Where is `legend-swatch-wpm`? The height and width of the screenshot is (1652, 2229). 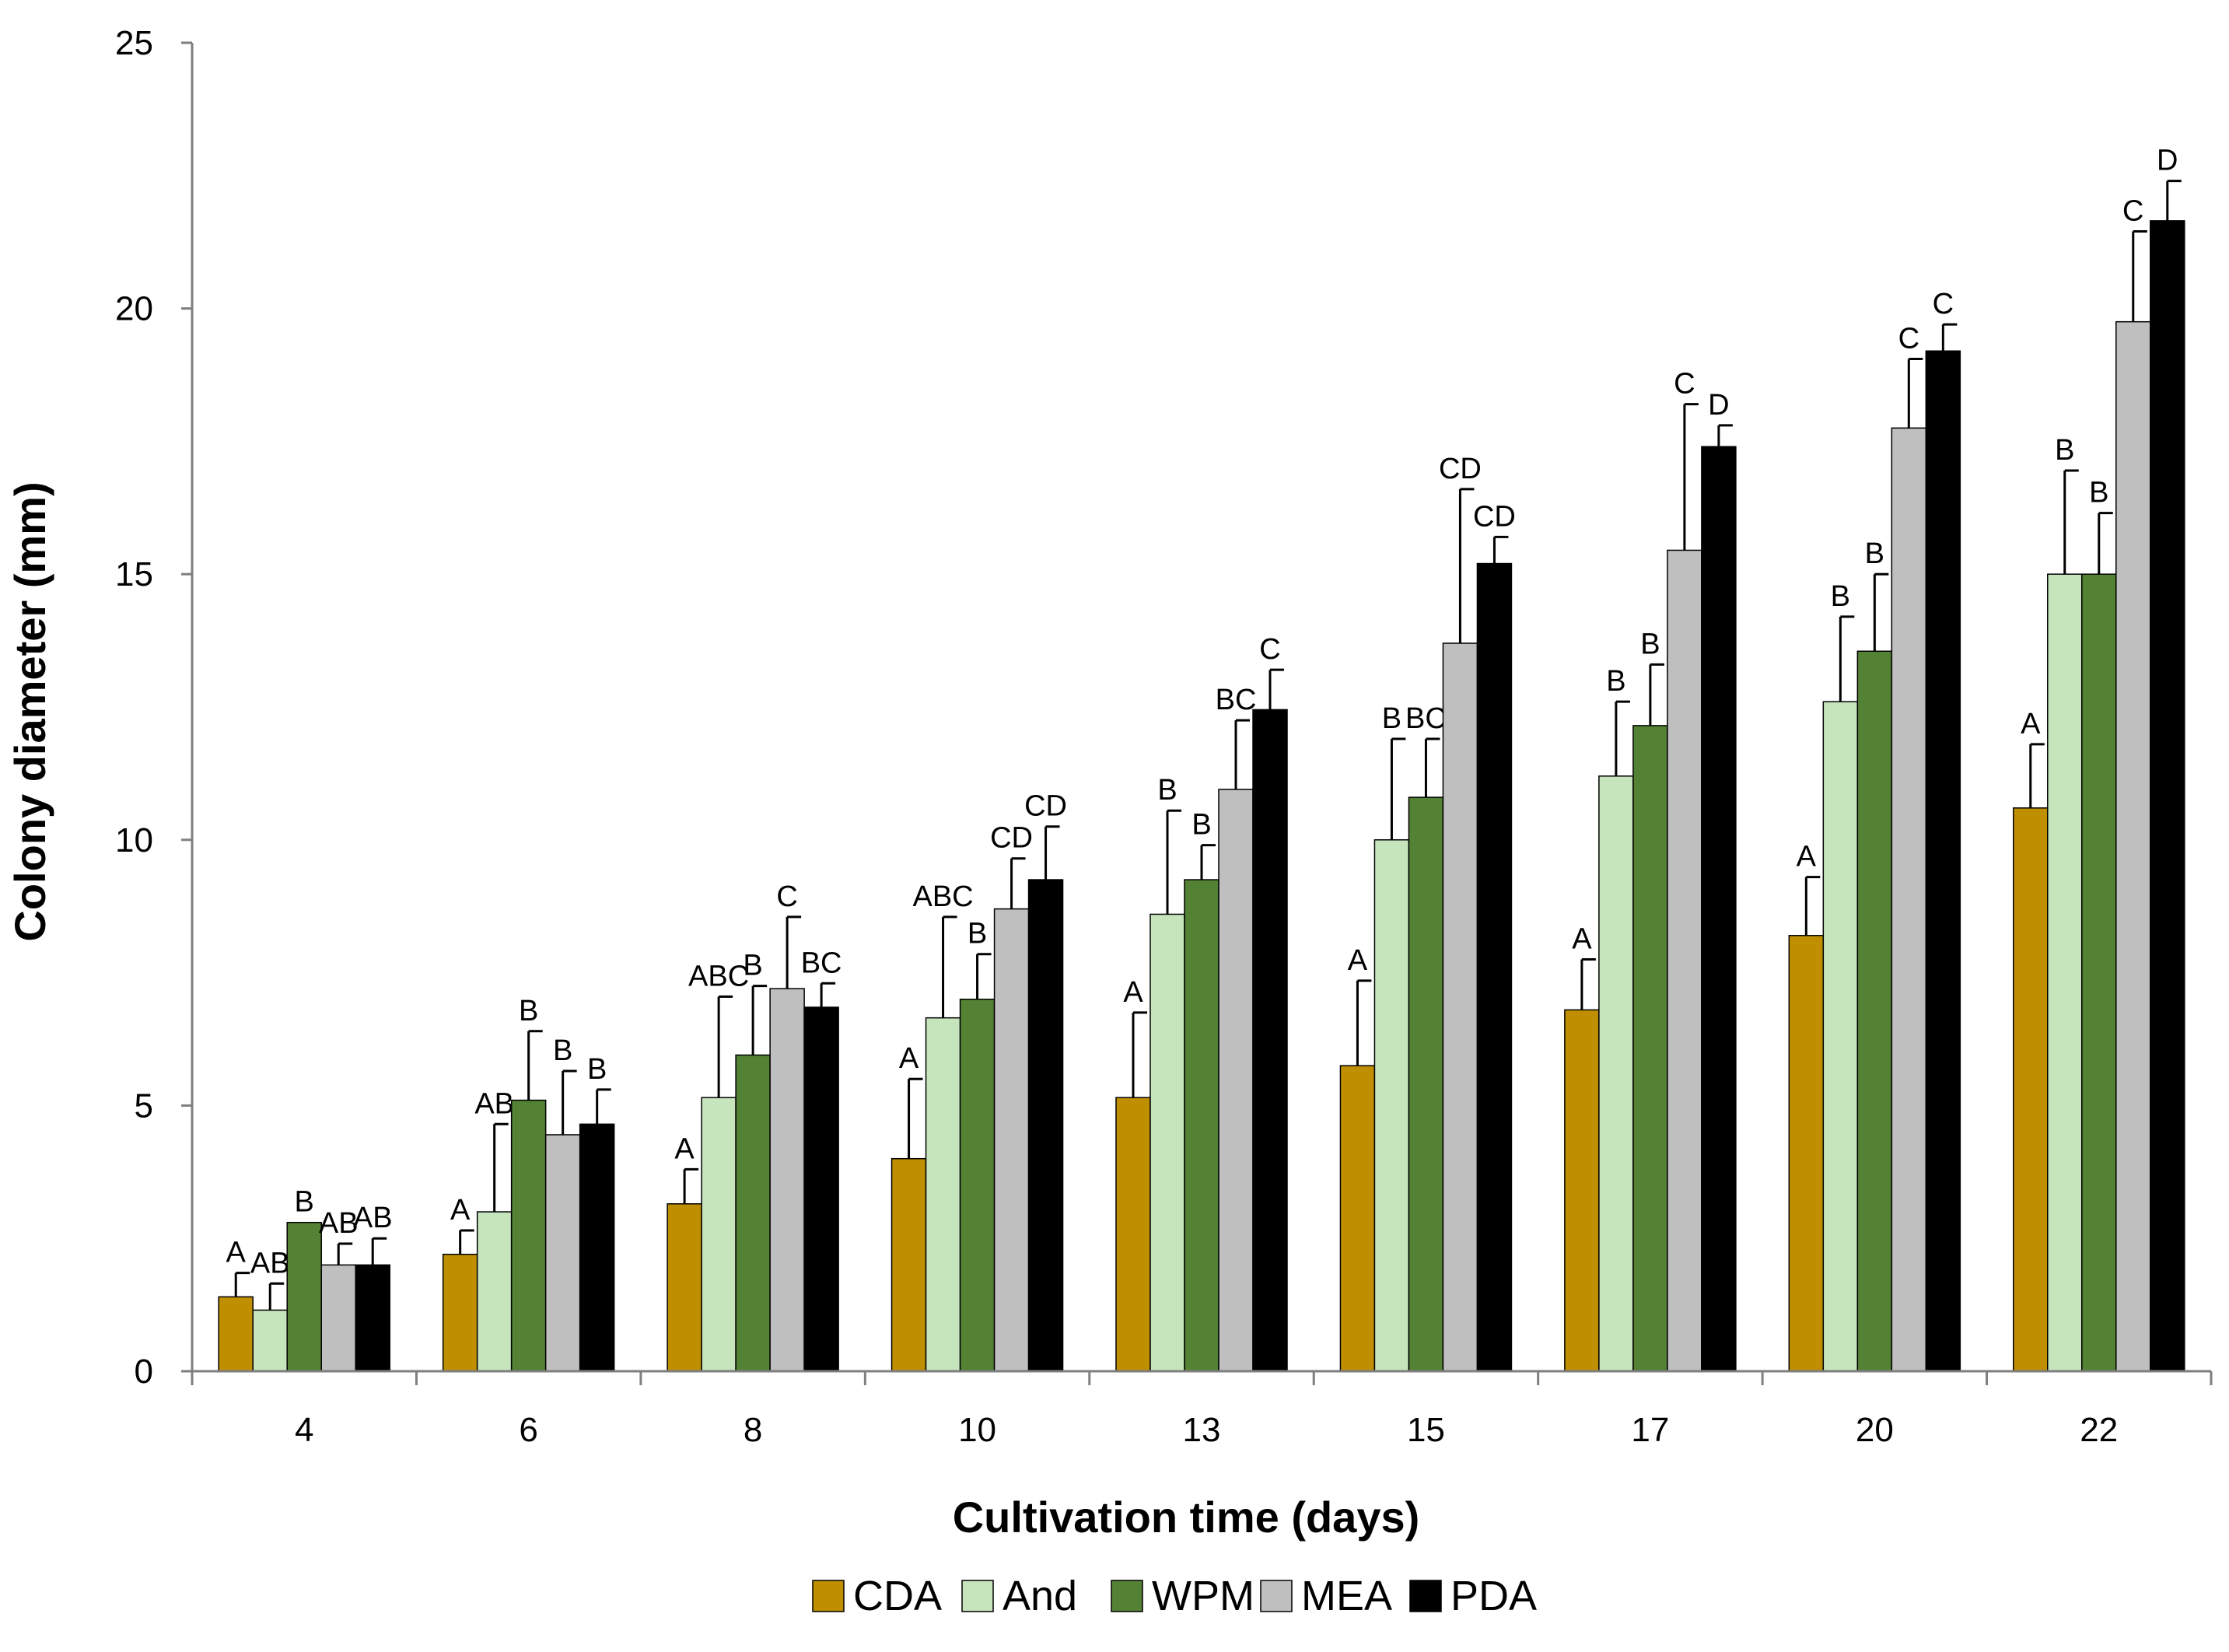
legend-swatch-wpm is located at coordinates (1127, 1596).